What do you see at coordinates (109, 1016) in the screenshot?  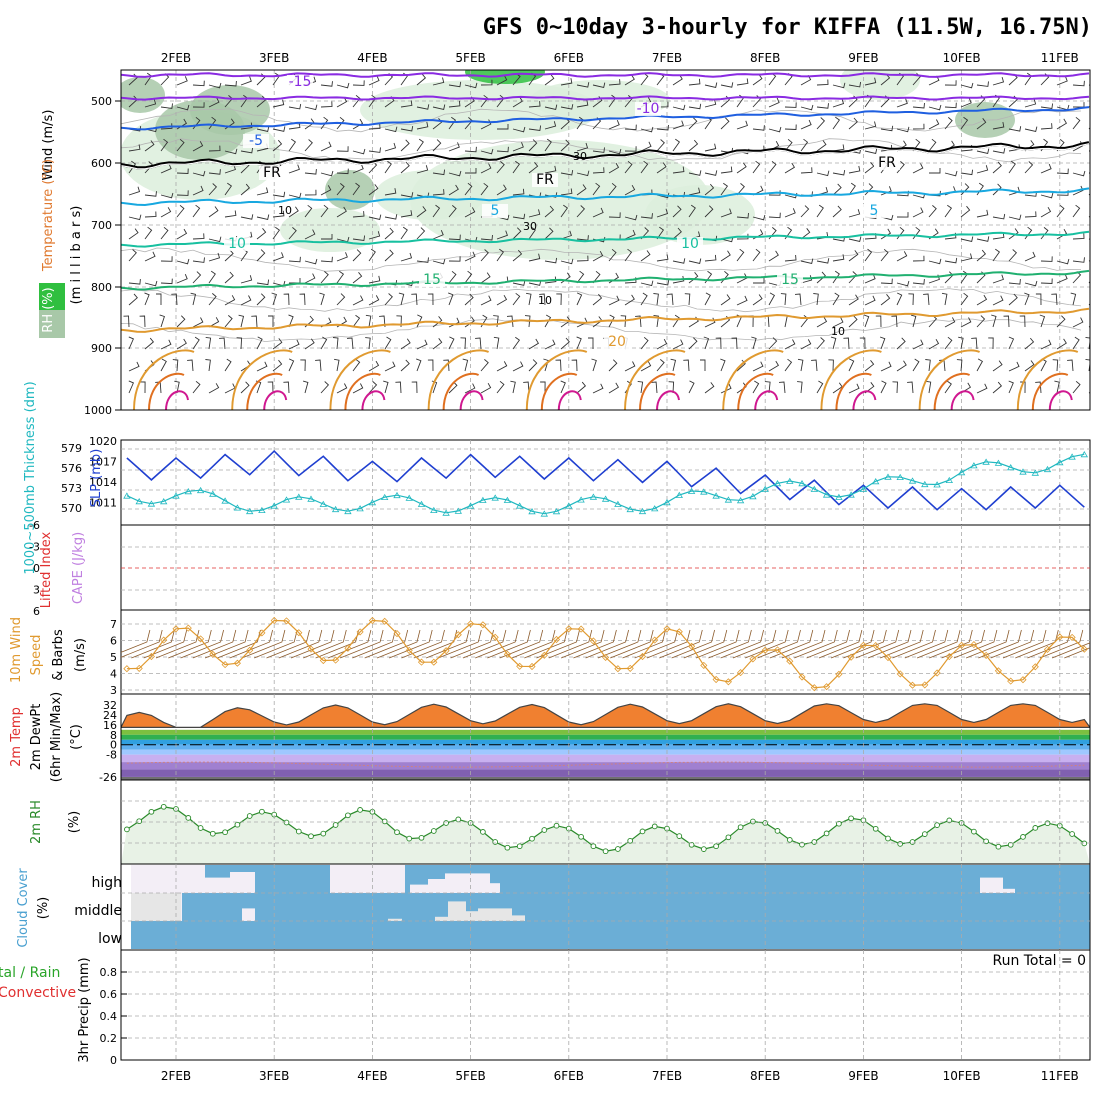 I see `precip-tick-label: 0.4` at bounding box center [109, 1016].